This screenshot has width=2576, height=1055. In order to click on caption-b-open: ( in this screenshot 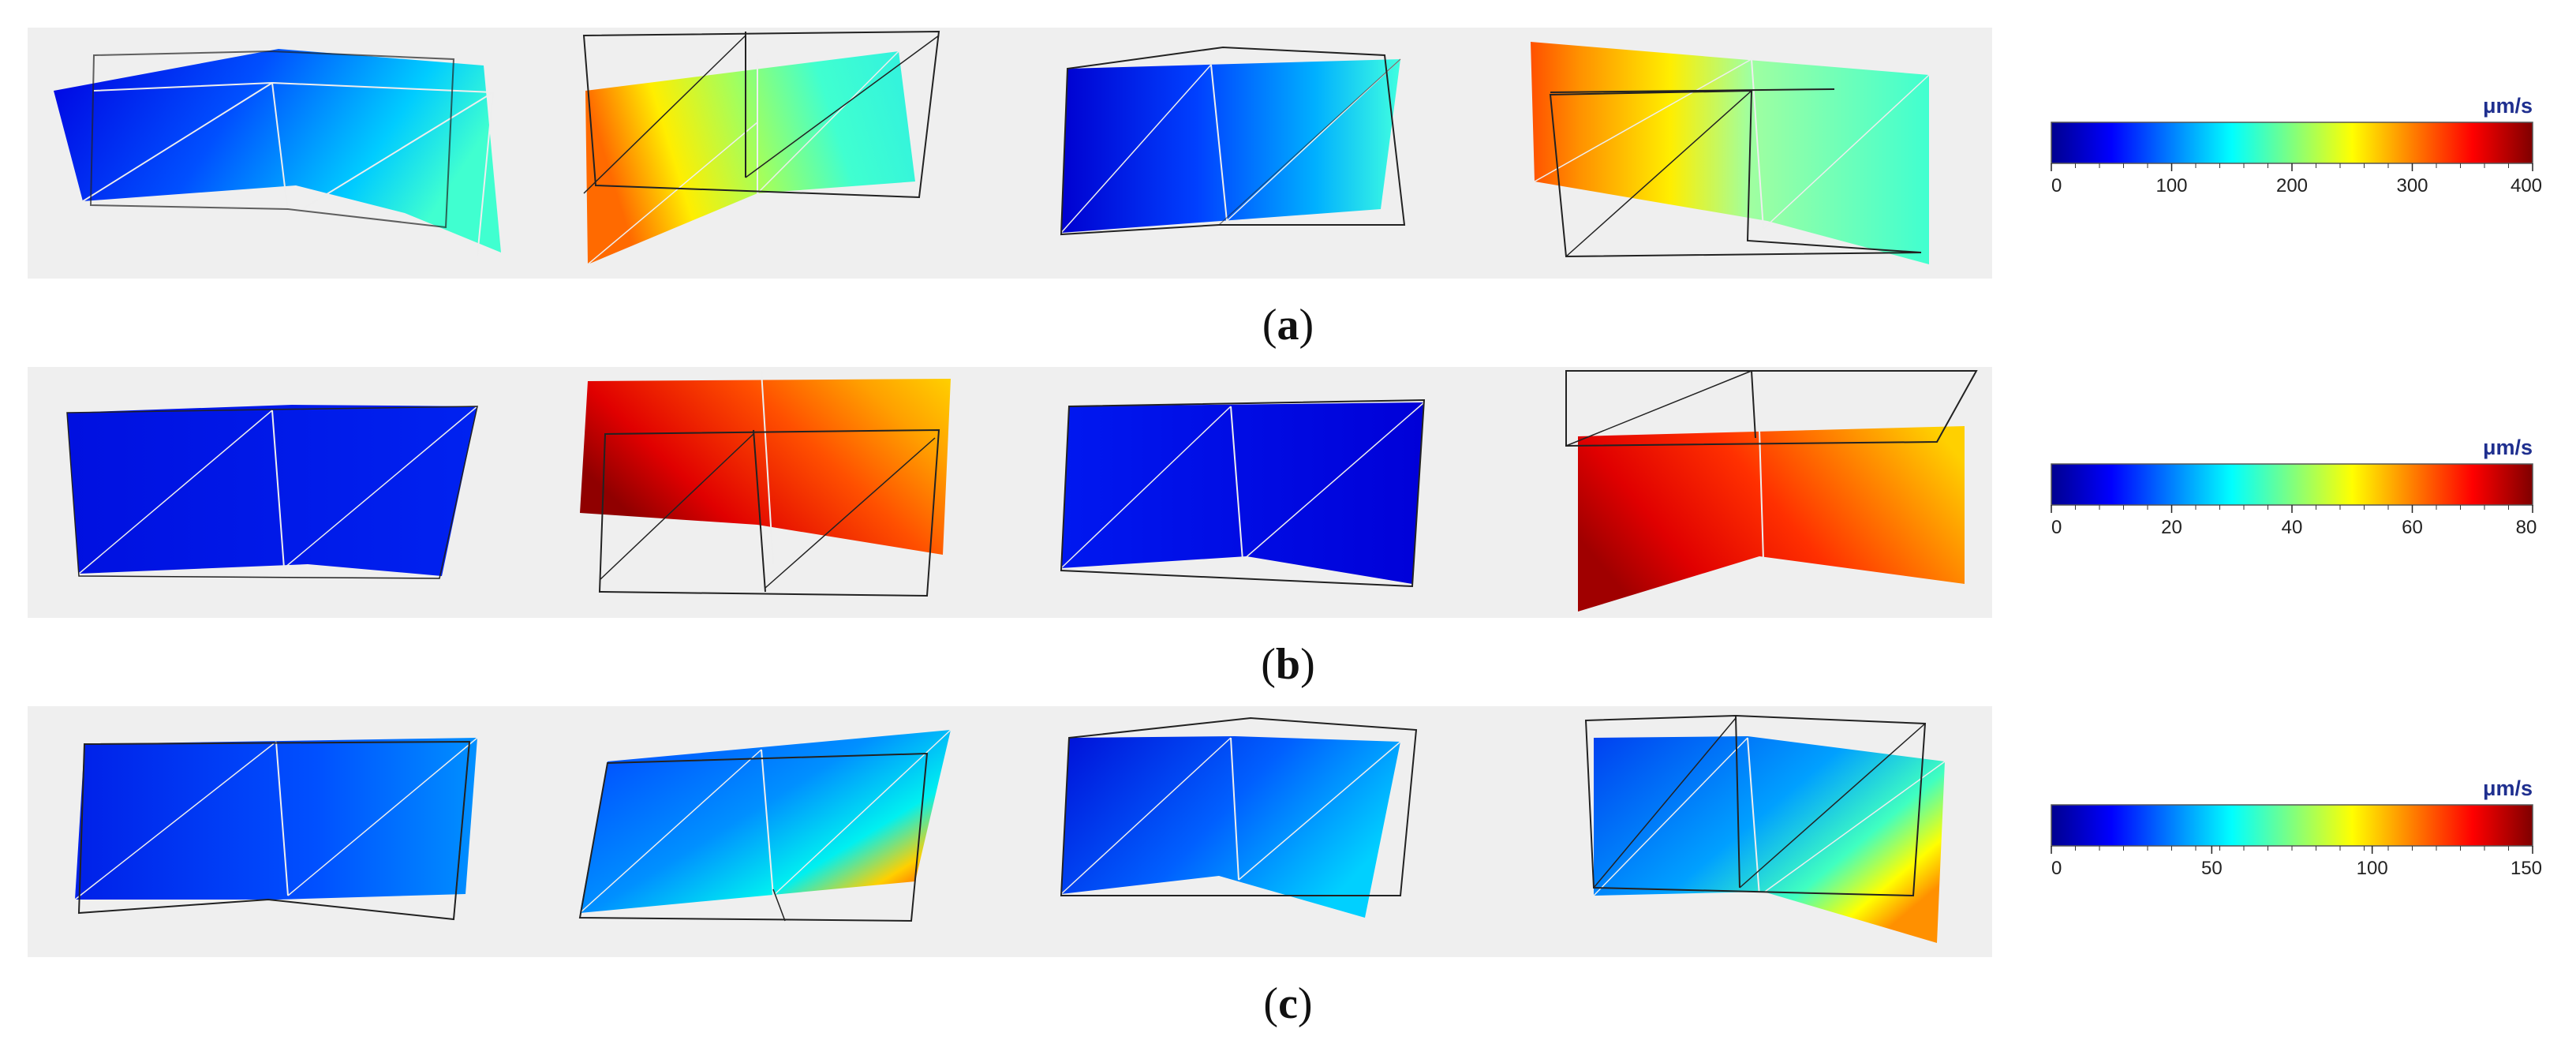, I will do `click(1268, 664)`.